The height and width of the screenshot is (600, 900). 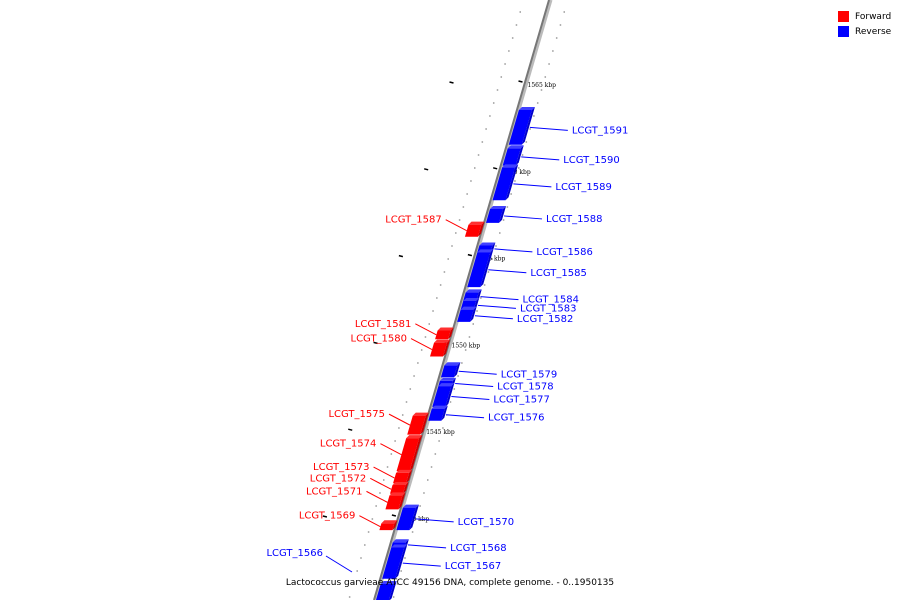 What do you see at coordinates (564, 252) in the screenshot?
I see `gene-label: LCGT_1586` at bounding box center [564, 252].